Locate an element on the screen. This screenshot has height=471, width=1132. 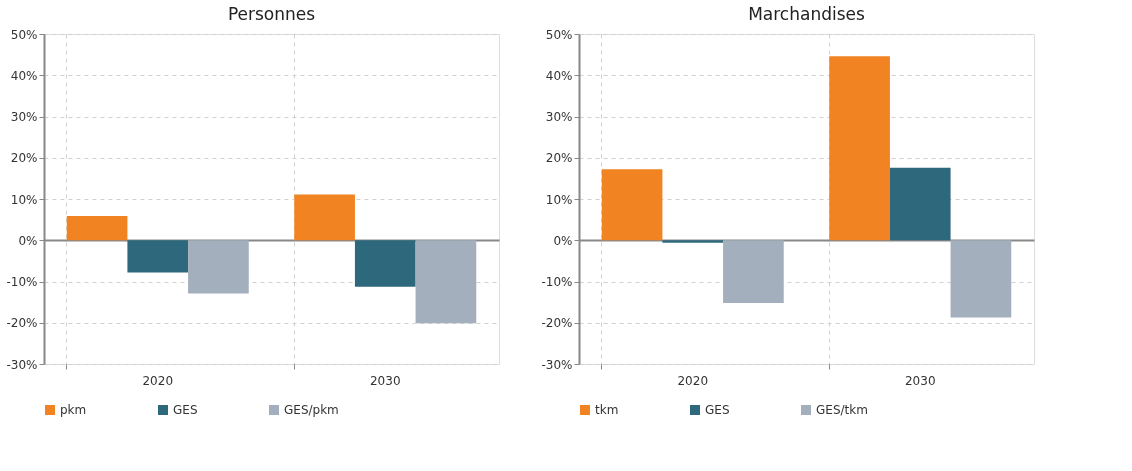
legend-label: tkm is located at coordinates (607, 410).